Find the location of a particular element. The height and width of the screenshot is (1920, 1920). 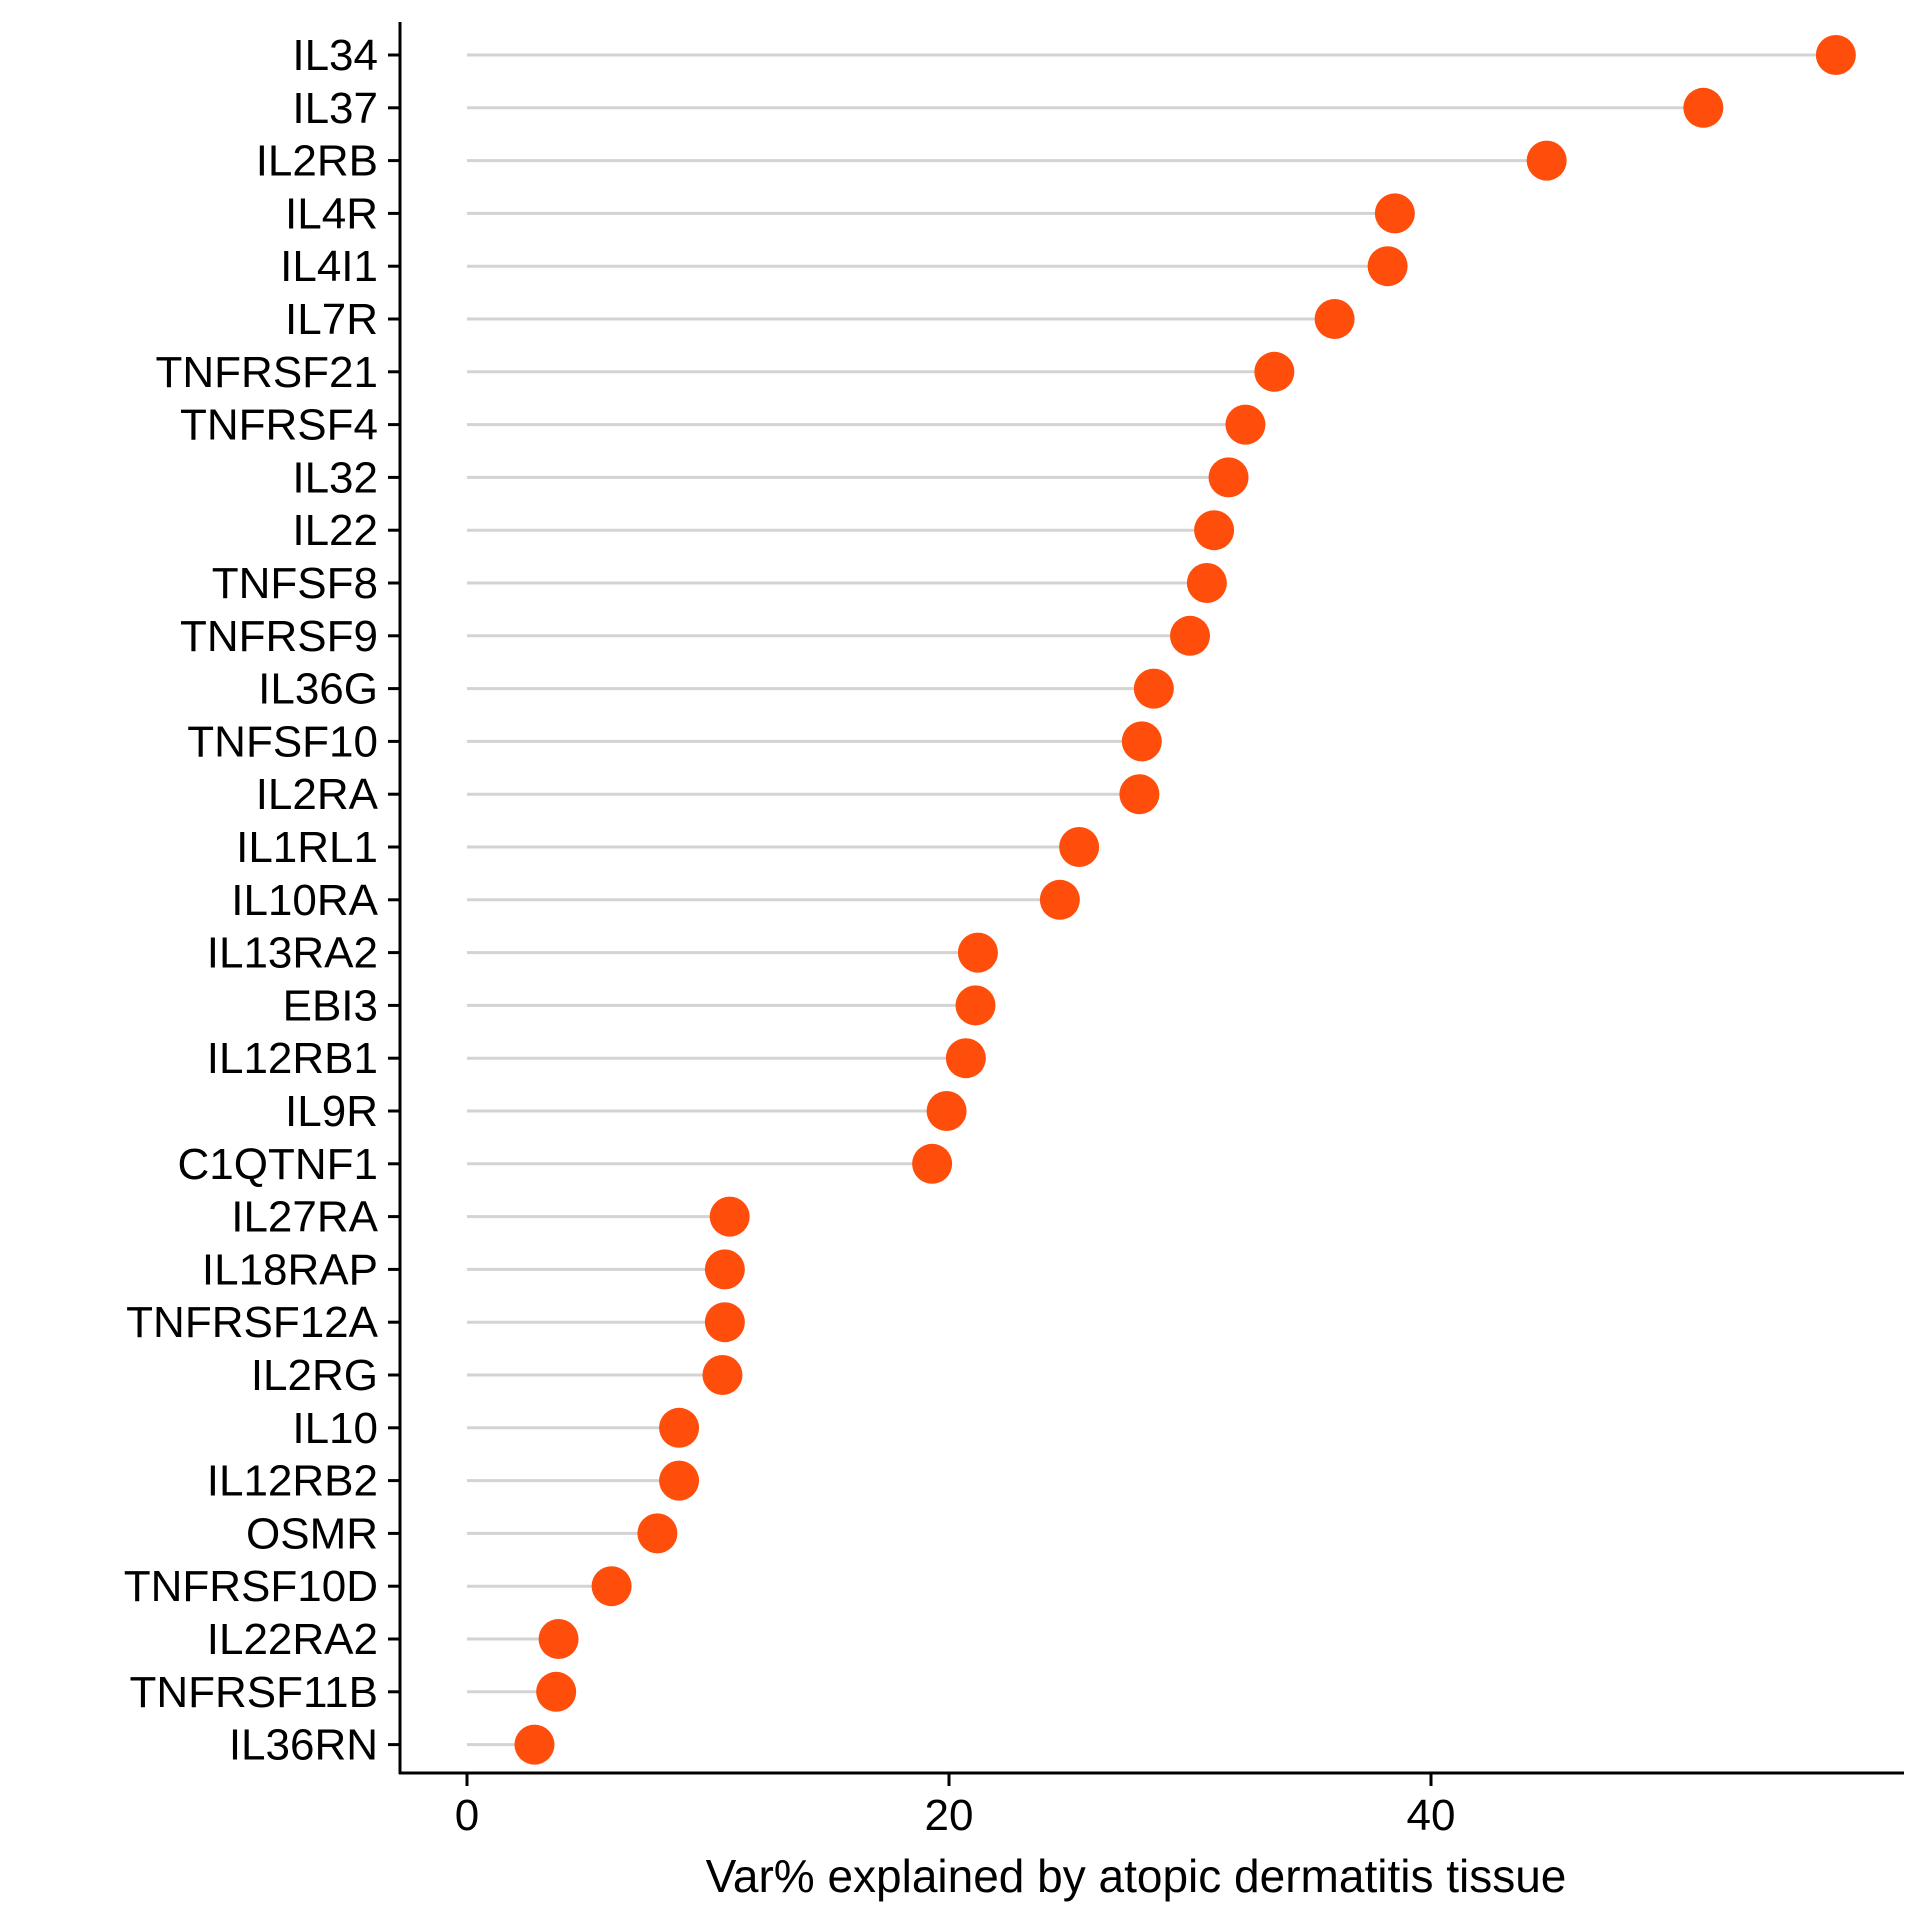

point-IL36RN is located at coordinates (534, 1744).